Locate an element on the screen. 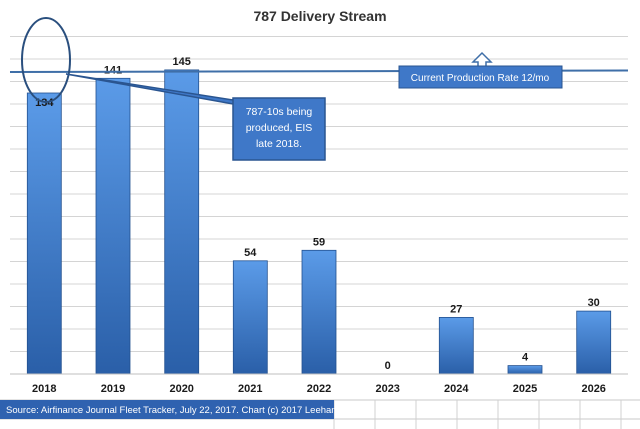  value-label-2025: 4 is located at coordinates (525, 358).